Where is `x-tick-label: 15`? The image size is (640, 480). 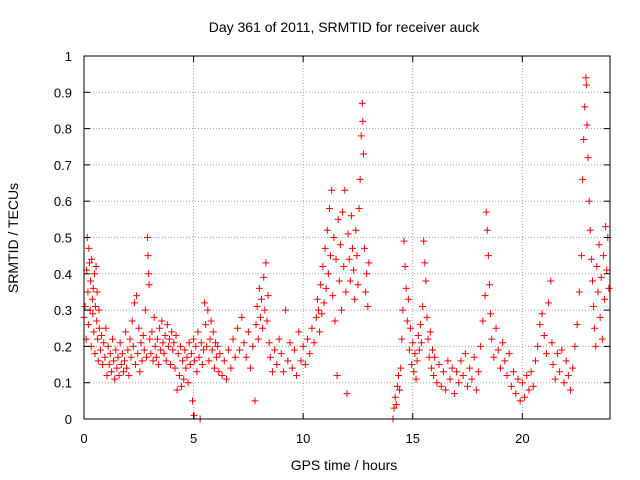
x-tick-label: 15 is located at coordinates (413, 438).